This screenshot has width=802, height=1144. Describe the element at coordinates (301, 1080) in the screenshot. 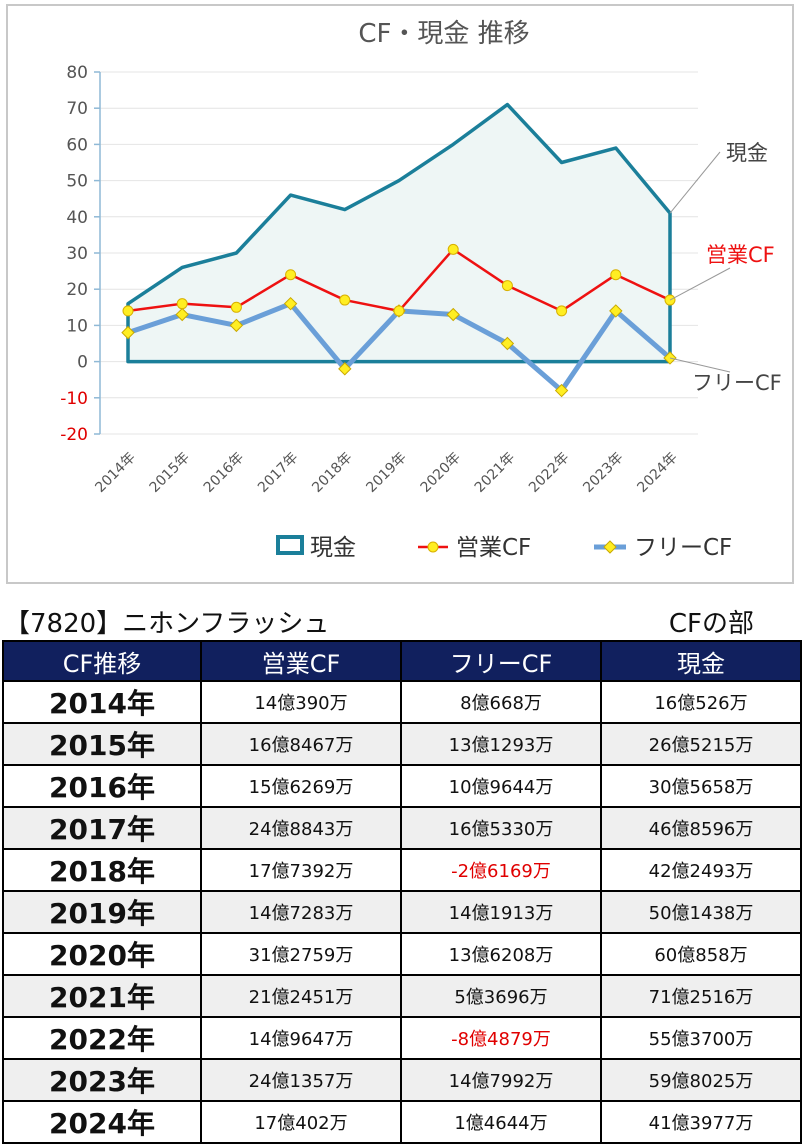

I see `operating-cf-cell: 24億1357万` at that location.